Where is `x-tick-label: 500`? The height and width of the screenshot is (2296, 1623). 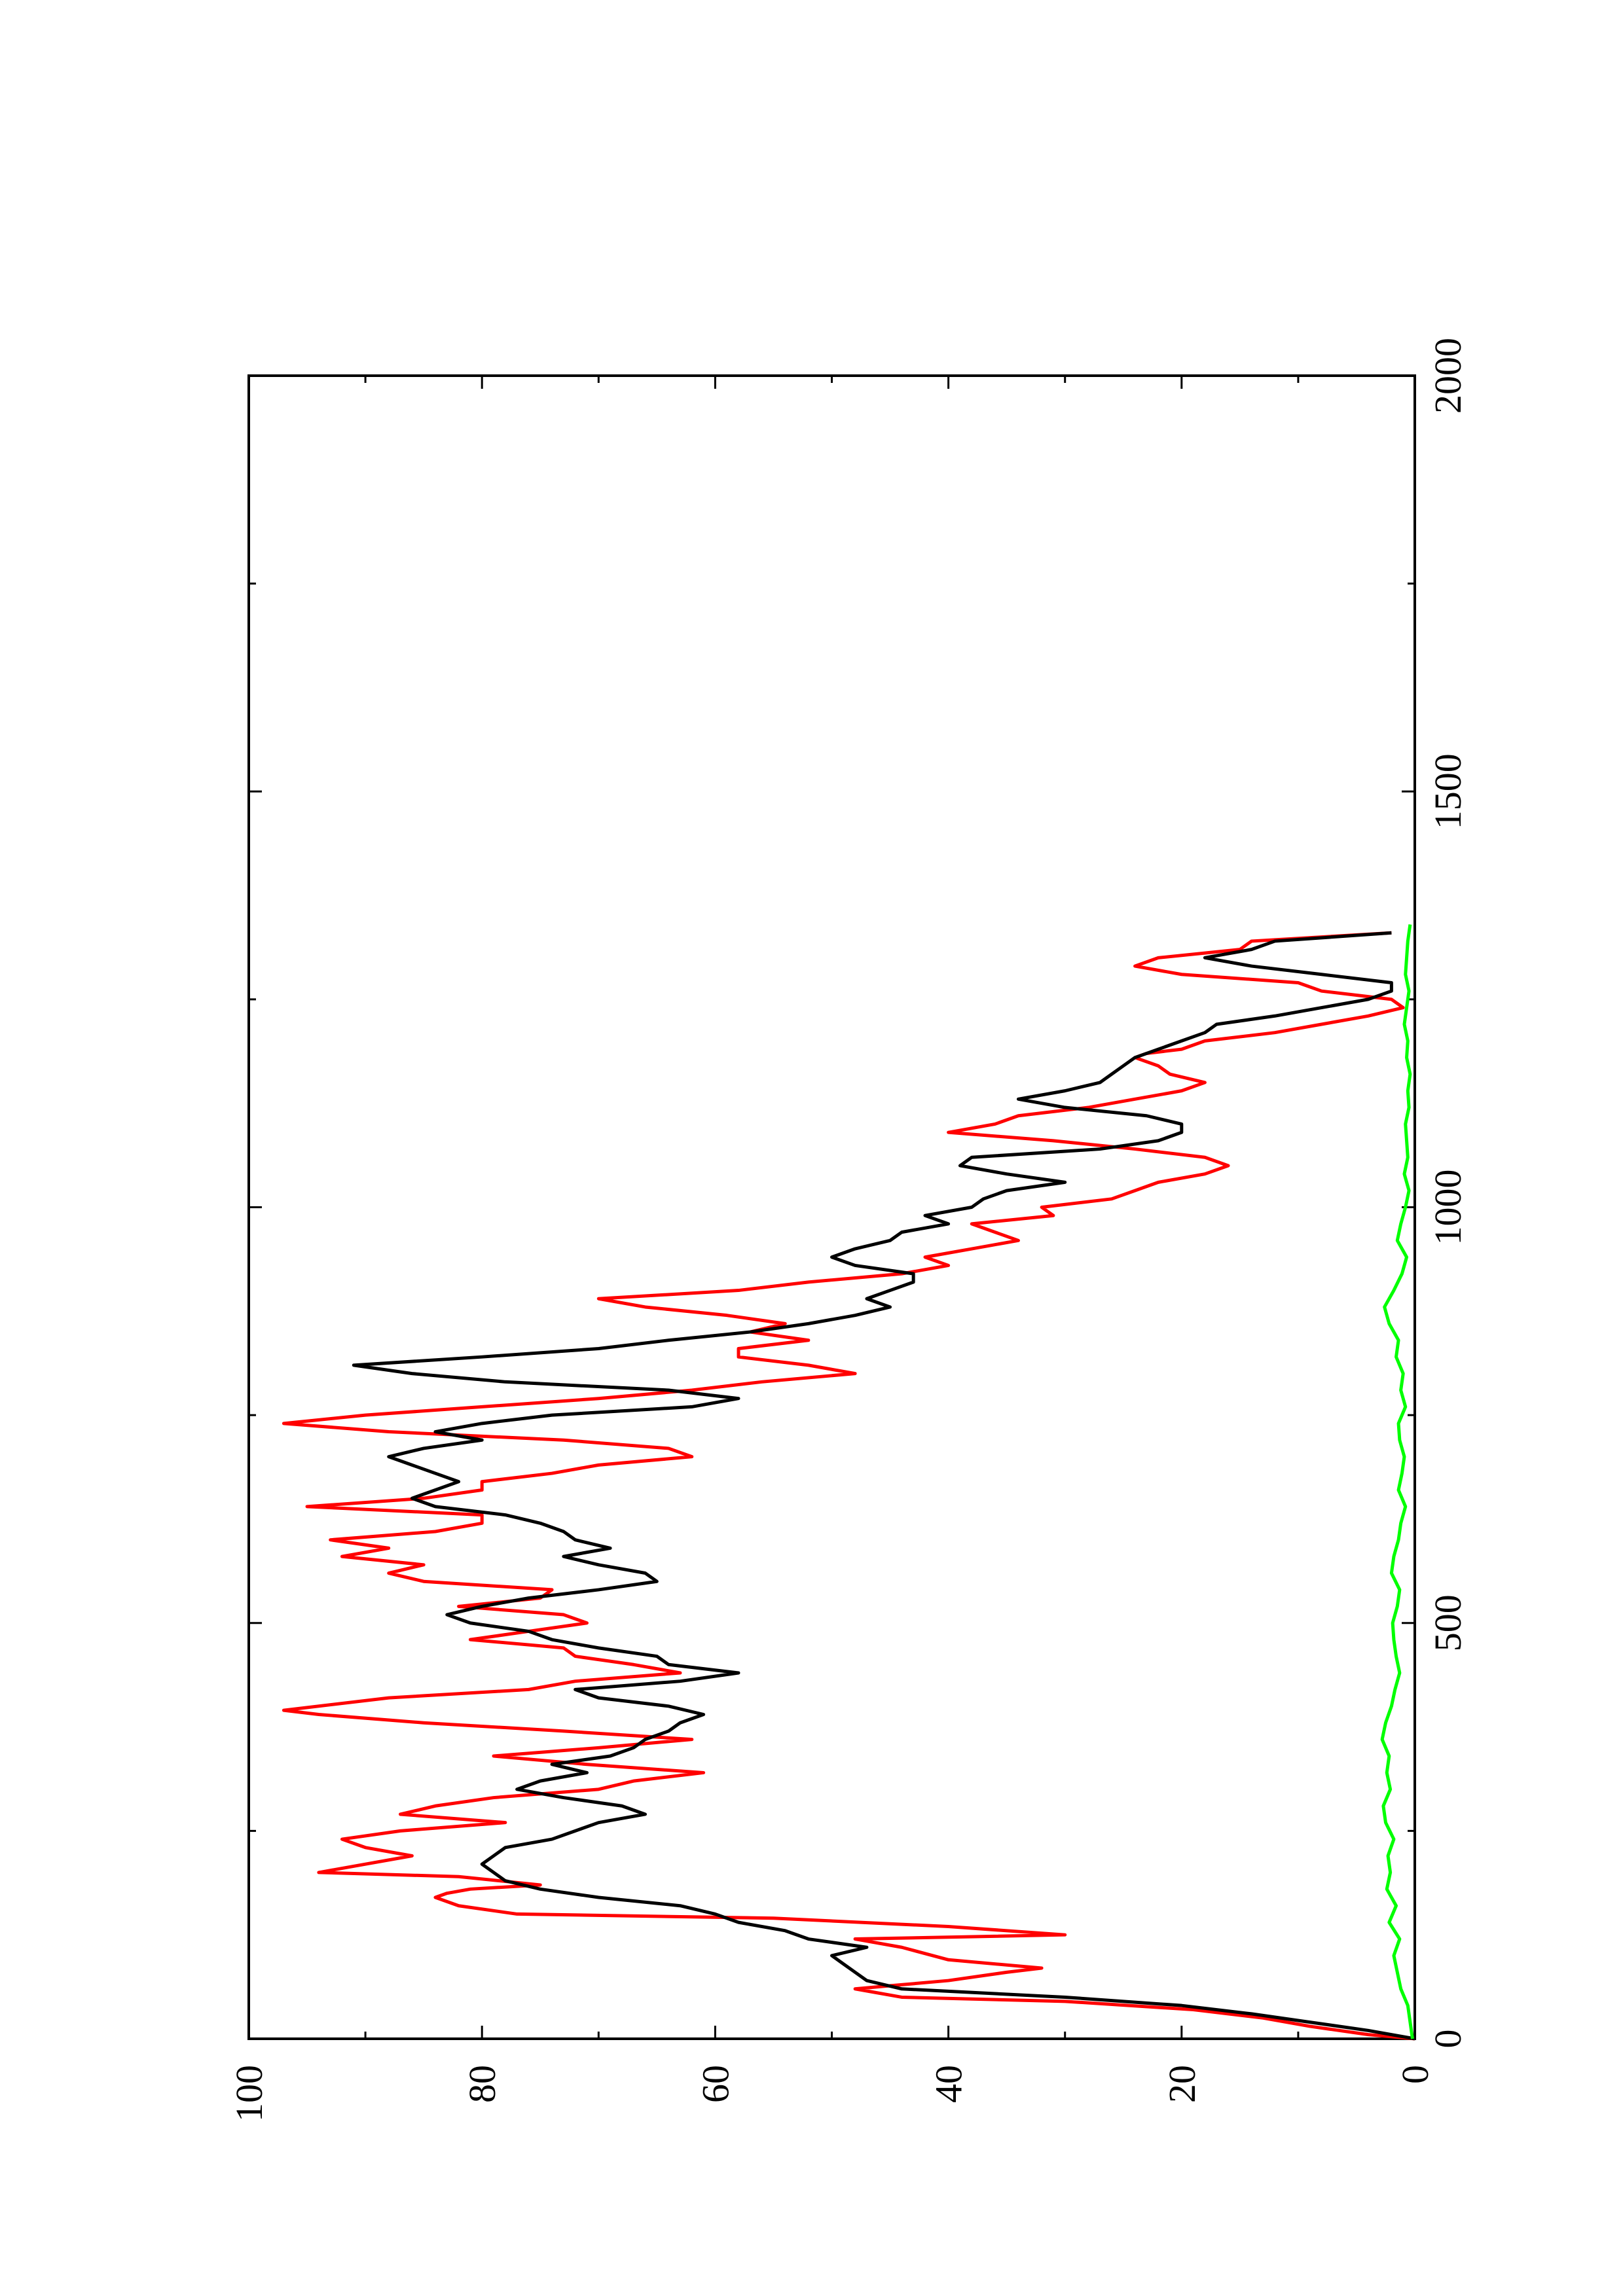 x-tick-label: 500 is located at coordinates (1448, 1622).